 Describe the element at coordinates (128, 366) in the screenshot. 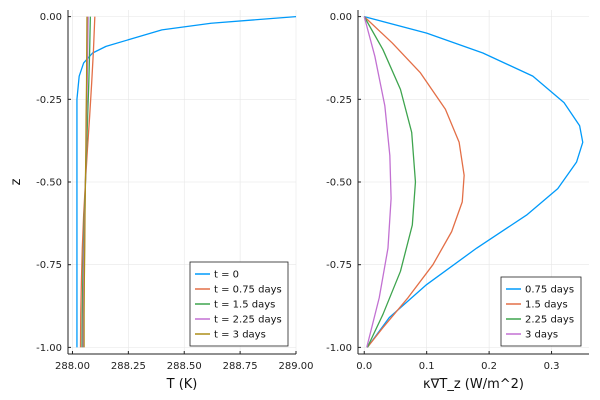

I see `x-tick-label: 288.25` at that location.